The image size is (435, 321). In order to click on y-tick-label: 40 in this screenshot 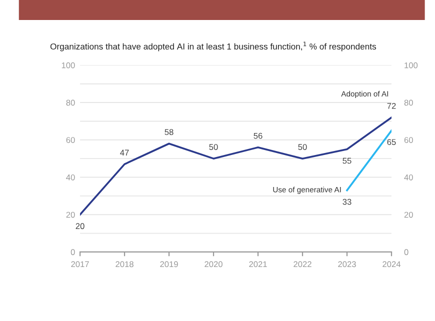, I will do `click(70, 177)`.